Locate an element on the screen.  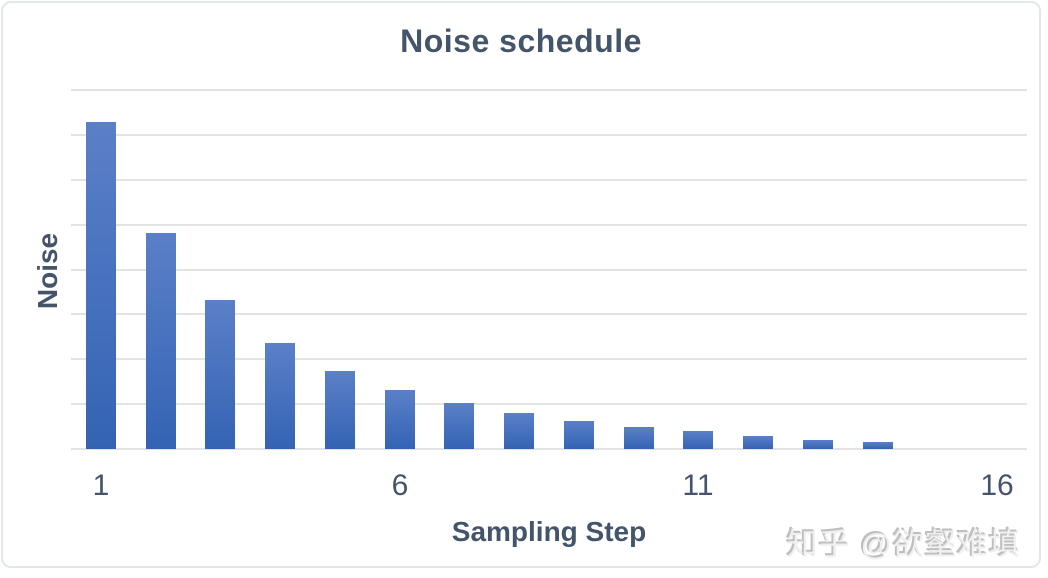
x-tick-label-1: 1 is located at coordinates (101, 485).